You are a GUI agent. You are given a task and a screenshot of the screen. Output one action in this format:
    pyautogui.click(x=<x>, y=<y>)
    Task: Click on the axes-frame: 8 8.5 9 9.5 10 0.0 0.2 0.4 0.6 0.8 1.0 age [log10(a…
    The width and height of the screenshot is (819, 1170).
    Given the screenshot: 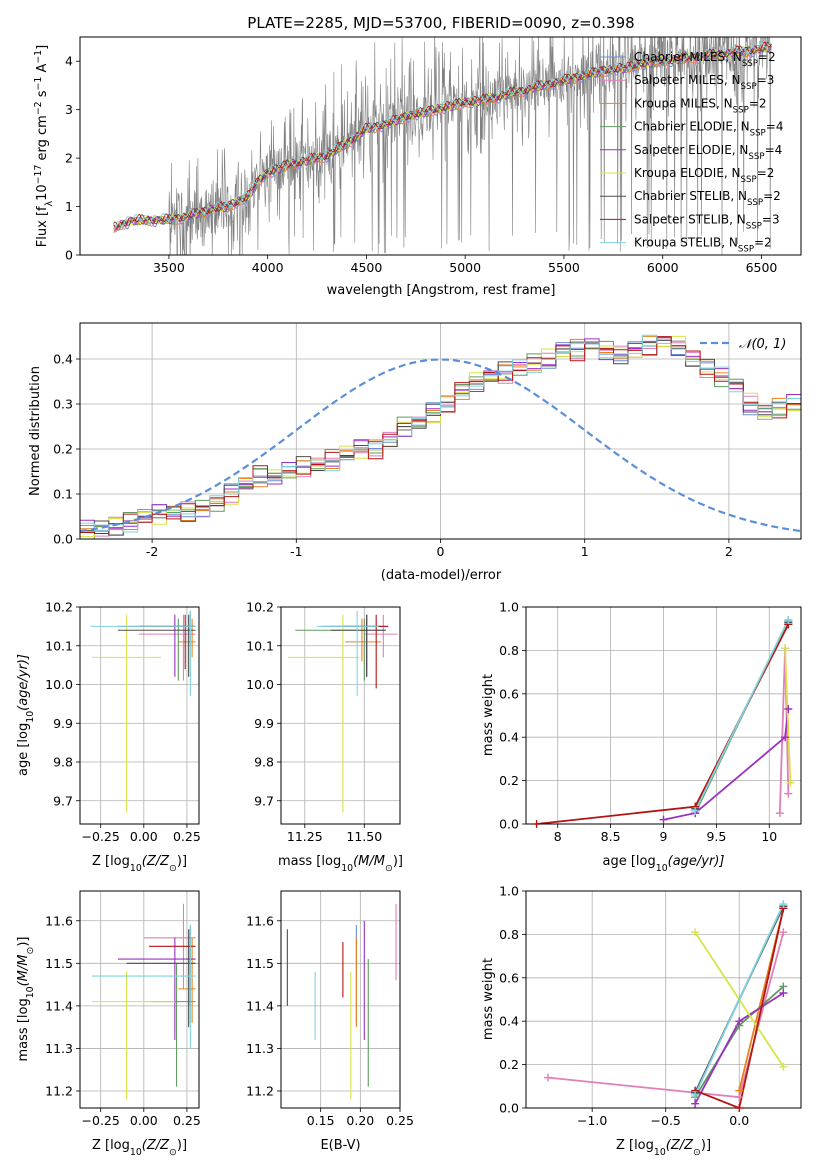 What is the action you would take?
    pyautogui.click(x=641, y=737)
    